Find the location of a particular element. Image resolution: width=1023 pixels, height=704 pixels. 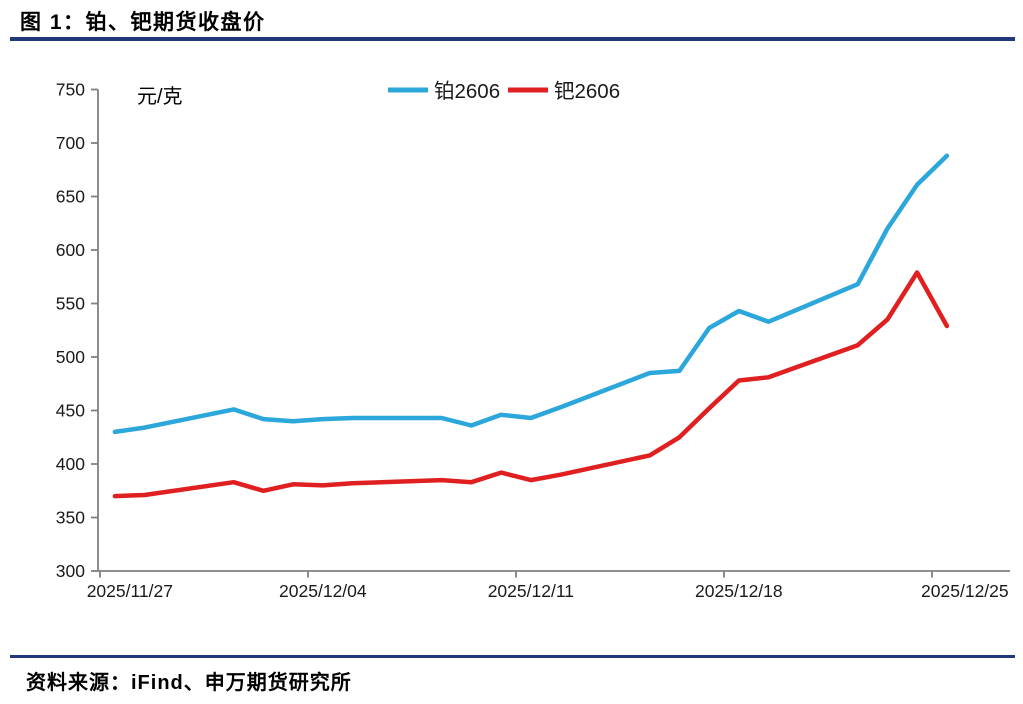

y-axis-unit-label: 元/克 is located at coordinates (160, 96).